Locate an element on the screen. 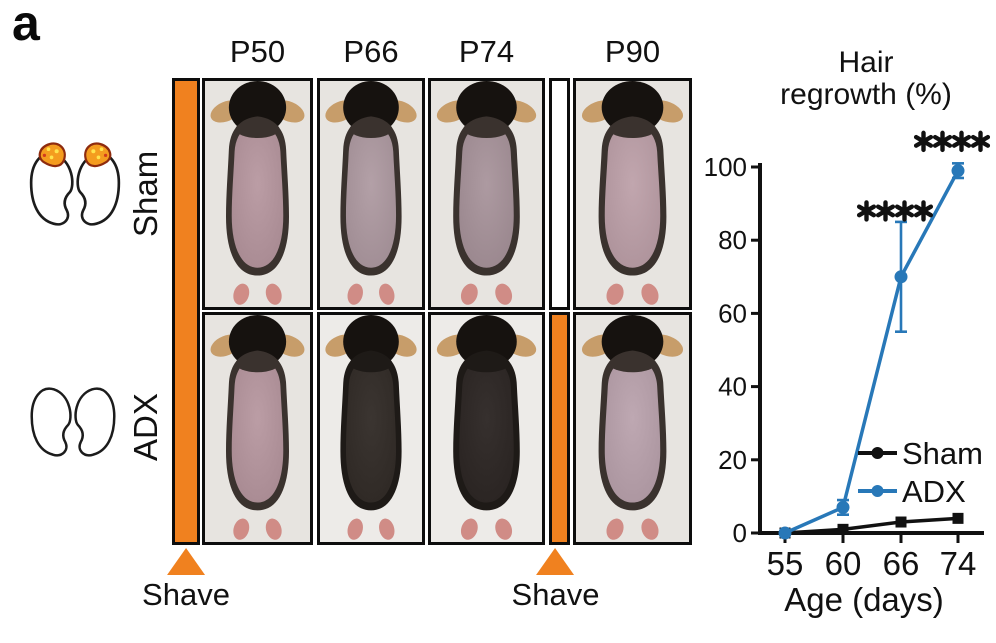 The image size is (996, 643). chart-title-line: regrowth (%) is located at coordinates (866, 94).